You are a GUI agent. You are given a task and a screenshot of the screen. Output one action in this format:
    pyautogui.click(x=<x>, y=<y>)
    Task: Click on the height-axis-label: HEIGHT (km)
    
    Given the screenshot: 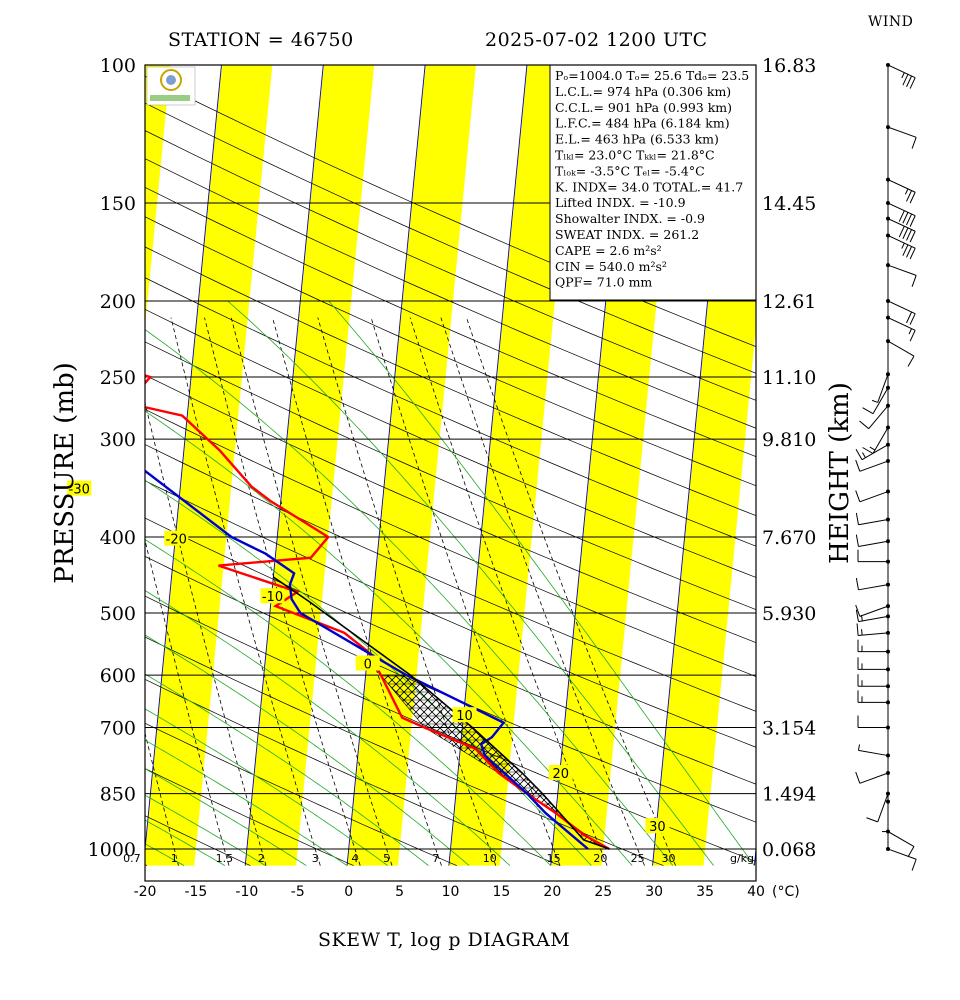 What is the action you would take?
    pyautogui.click(x=840, y=473)
    